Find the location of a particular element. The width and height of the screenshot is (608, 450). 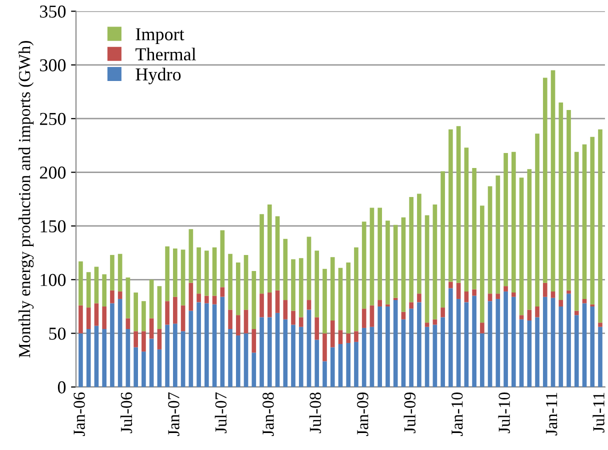

x-tick-label: Jul-11 is located at coordinates (598, 412).